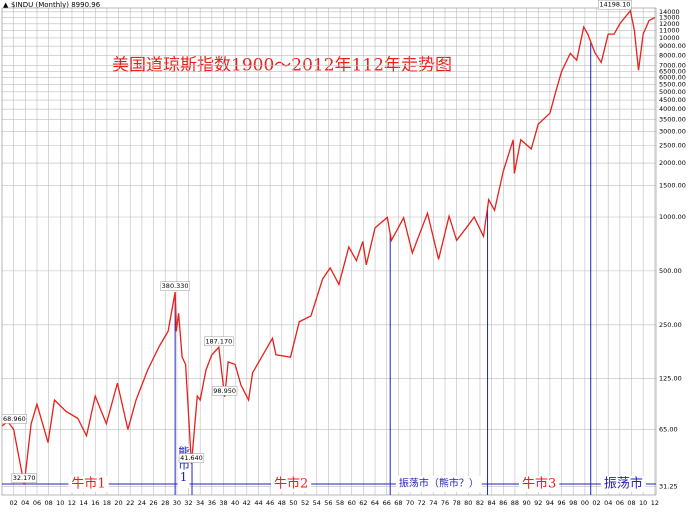 Image resolution: width=690 pixels, height=515 pixels. I want to click on x-tick-label: 82, so click(480, 503).